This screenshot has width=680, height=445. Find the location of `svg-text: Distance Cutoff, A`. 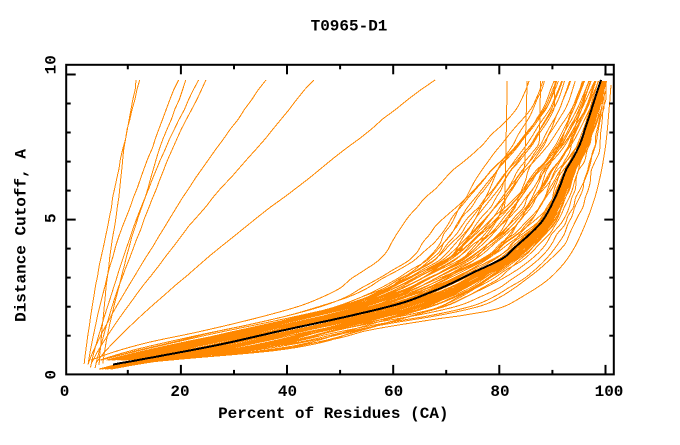

svg-text: Distance Cutoff, A is located at coordinates (21, 235).